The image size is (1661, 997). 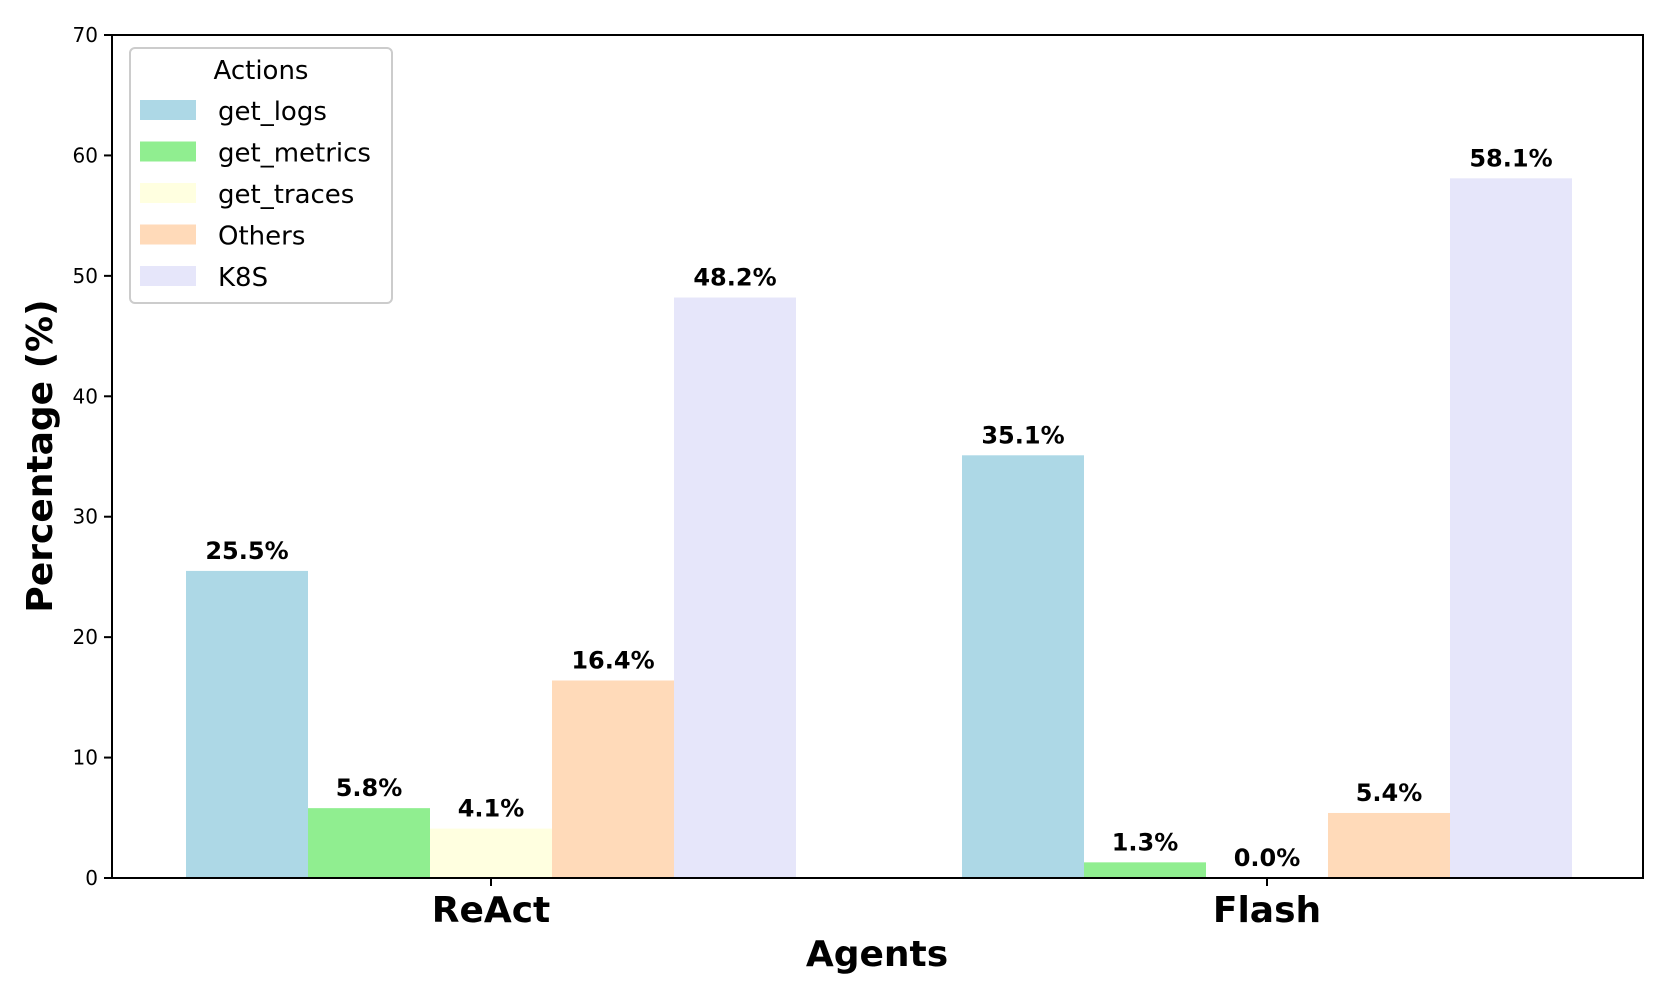 I want to click on y-axis-title: Percentage (%), so click(x=40, y=455).